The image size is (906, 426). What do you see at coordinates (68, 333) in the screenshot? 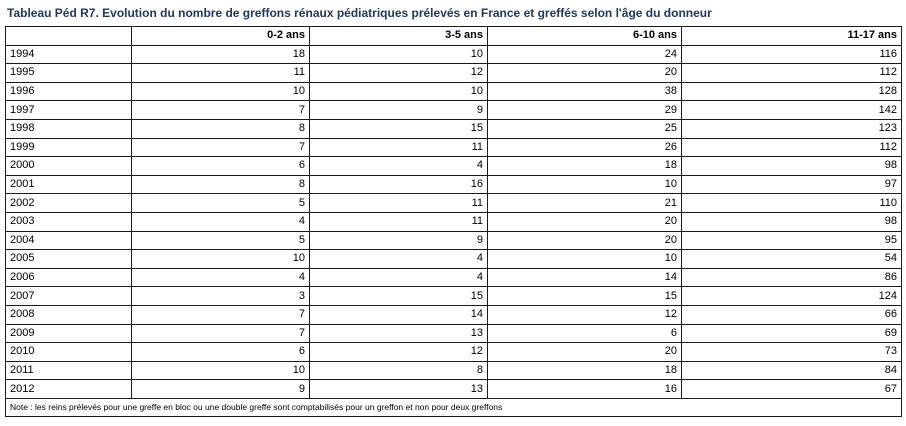
I see `year-cell: 2009` at bounding box center [68, 333].